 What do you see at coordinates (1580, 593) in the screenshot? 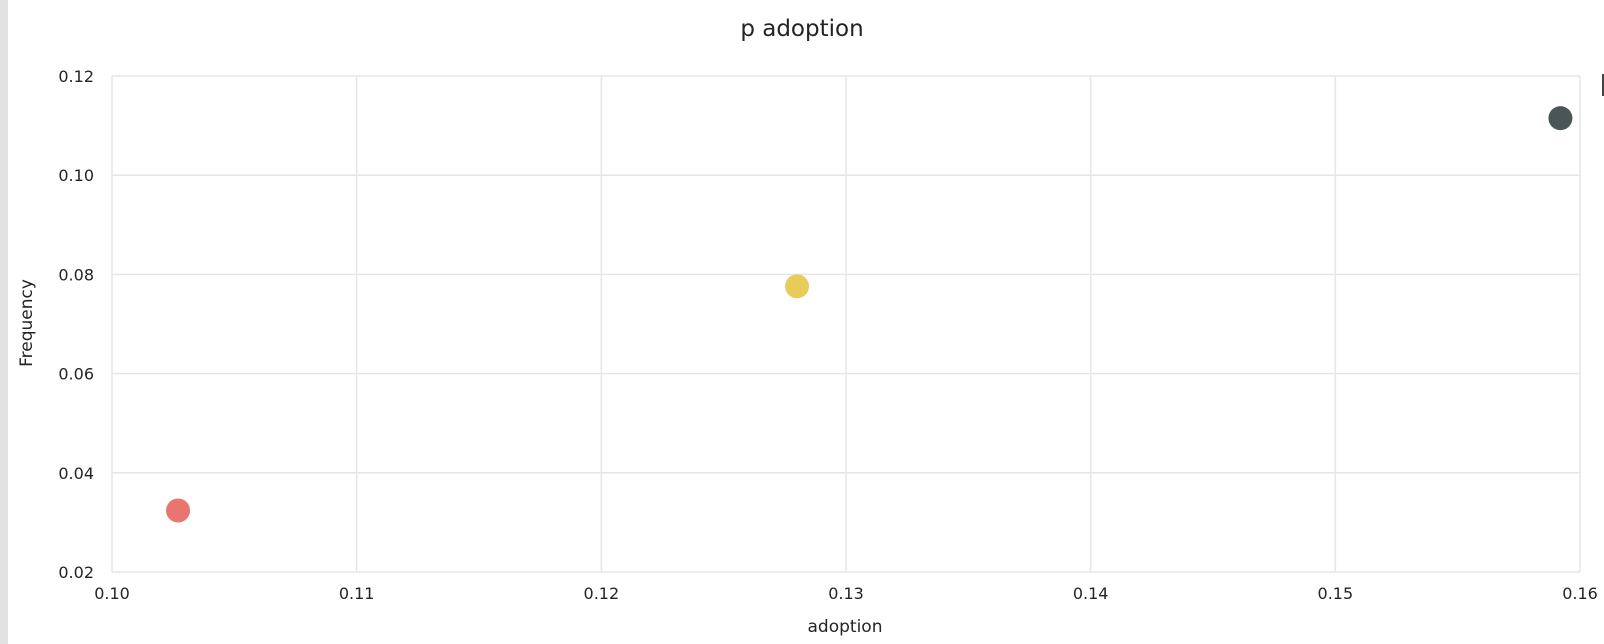
I see `x-tick-label: 0.16` at bounding box center [1580, 593].